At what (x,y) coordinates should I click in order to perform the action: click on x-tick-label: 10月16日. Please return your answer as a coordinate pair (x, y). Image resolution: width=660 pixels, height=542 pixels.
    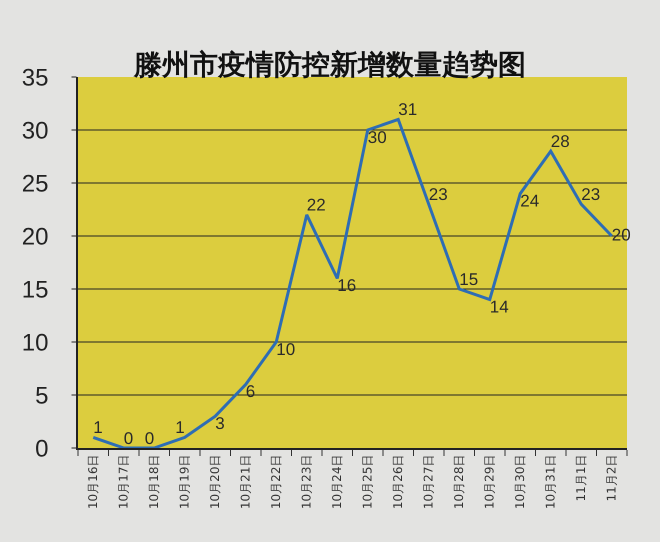
    Looking at the image, I should click on (93, 482).